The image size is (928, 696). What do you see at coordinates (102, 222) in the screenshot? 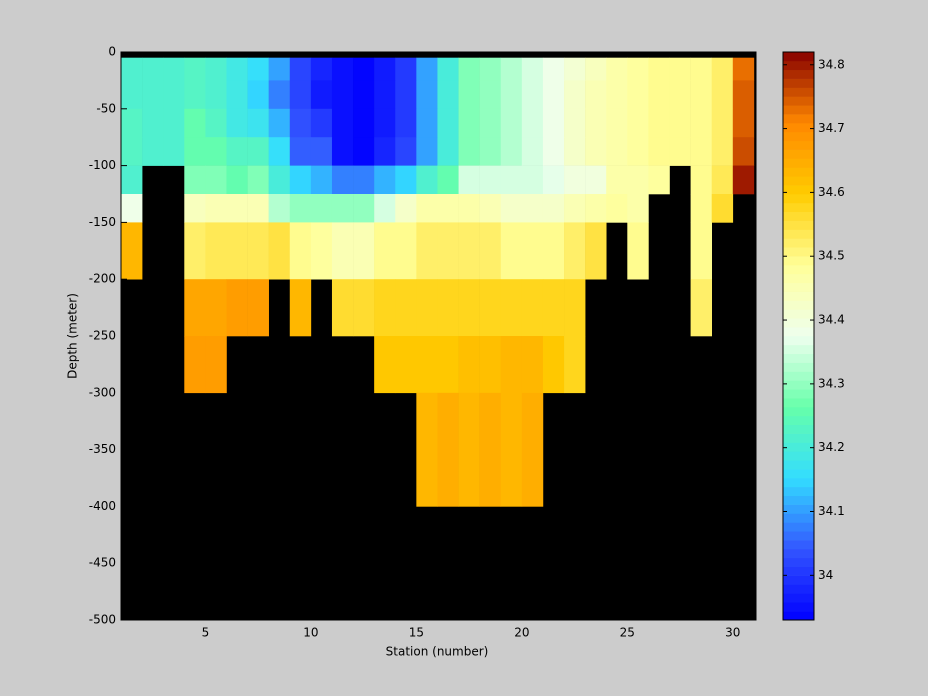
I see `y-tick-label: -150` at bounding box center [102, 222].